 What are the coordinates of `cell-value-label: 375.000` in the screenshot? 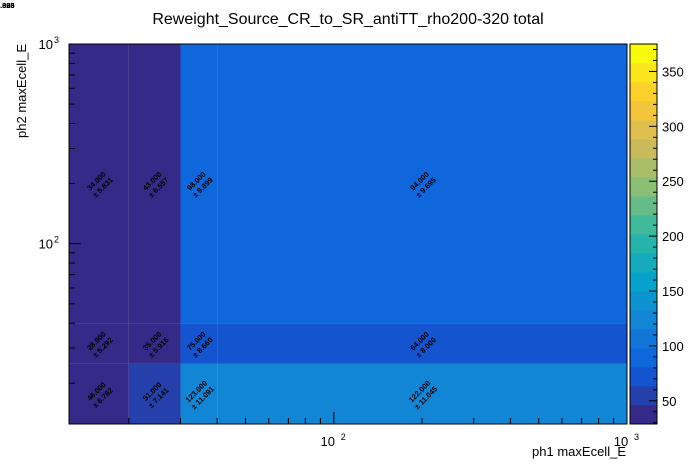 It's located at (7, 0).